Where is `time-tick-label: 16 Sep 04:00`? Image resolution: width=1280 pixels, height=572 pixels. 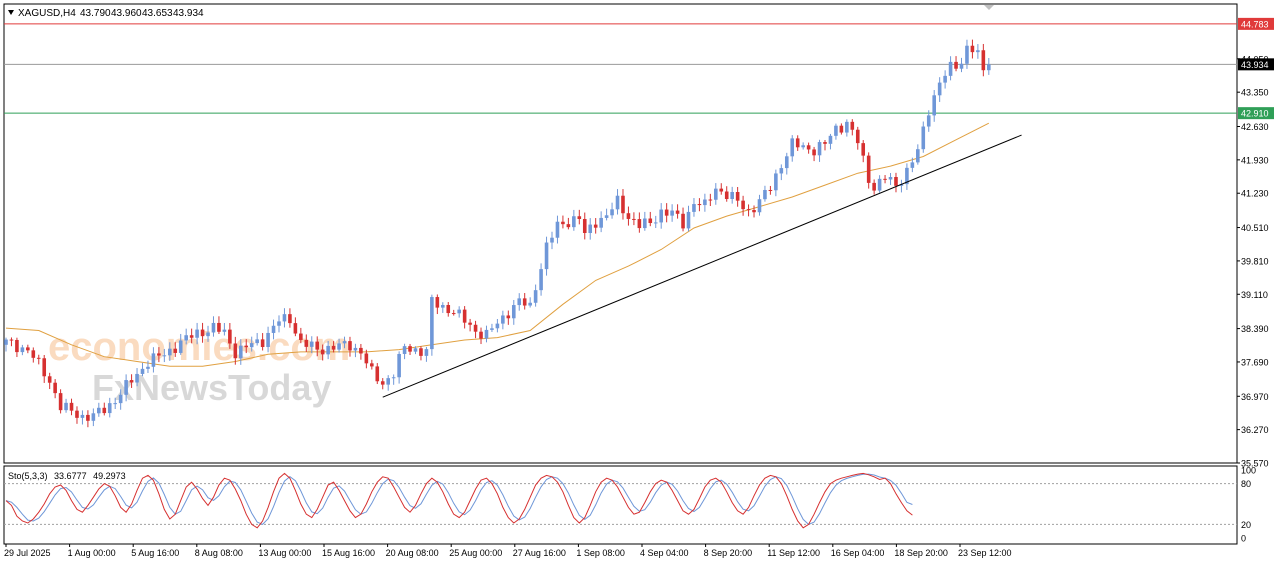 time-tick-label: 16 Sep 04:00 is located at coordinates (858, 553).